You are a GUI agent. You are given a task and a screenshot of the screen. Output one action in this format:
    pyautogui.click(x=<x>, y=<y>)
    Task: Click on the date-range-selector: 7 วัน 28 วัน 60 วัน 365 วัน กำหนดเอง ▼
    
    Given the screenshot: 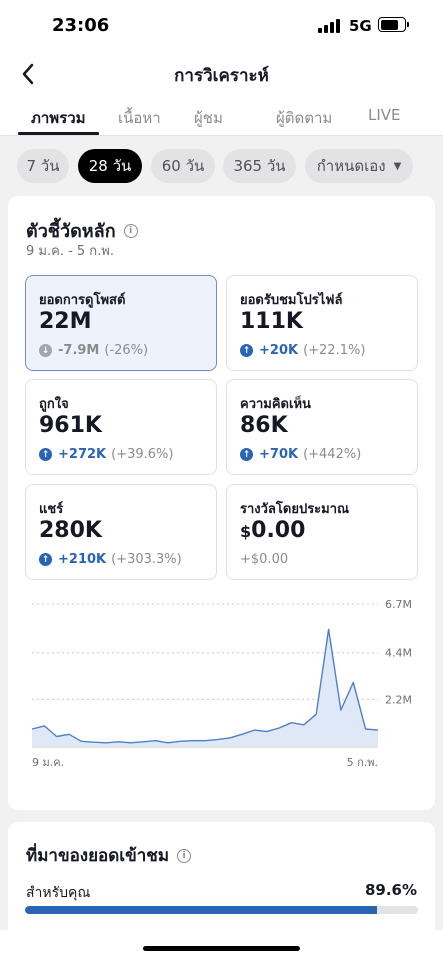 What is the action you would take?
    pyautogui.click(x=221, y=166)
    